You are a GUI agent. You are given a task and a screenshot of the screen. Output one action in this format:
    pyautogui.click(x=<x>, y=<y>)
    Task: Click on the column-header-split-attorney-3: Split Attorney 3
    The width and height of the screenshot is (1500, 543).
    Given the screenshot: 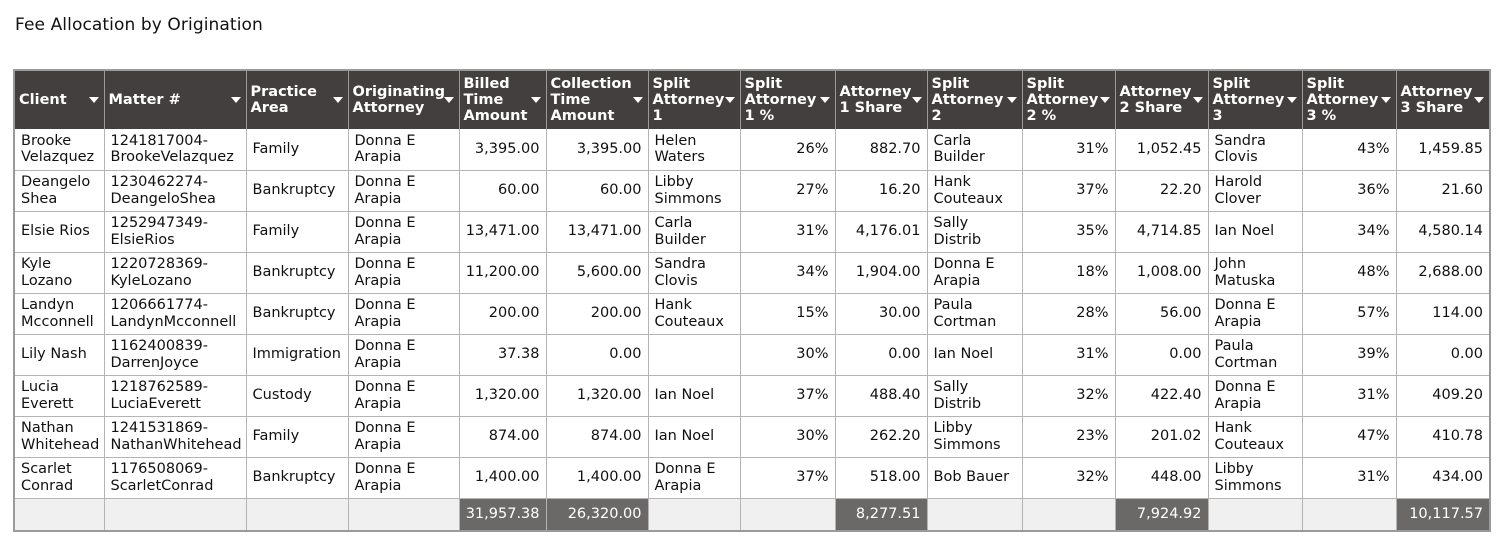 What is the action you would take?
    pyautogui.click(x=1255, y=100)
    